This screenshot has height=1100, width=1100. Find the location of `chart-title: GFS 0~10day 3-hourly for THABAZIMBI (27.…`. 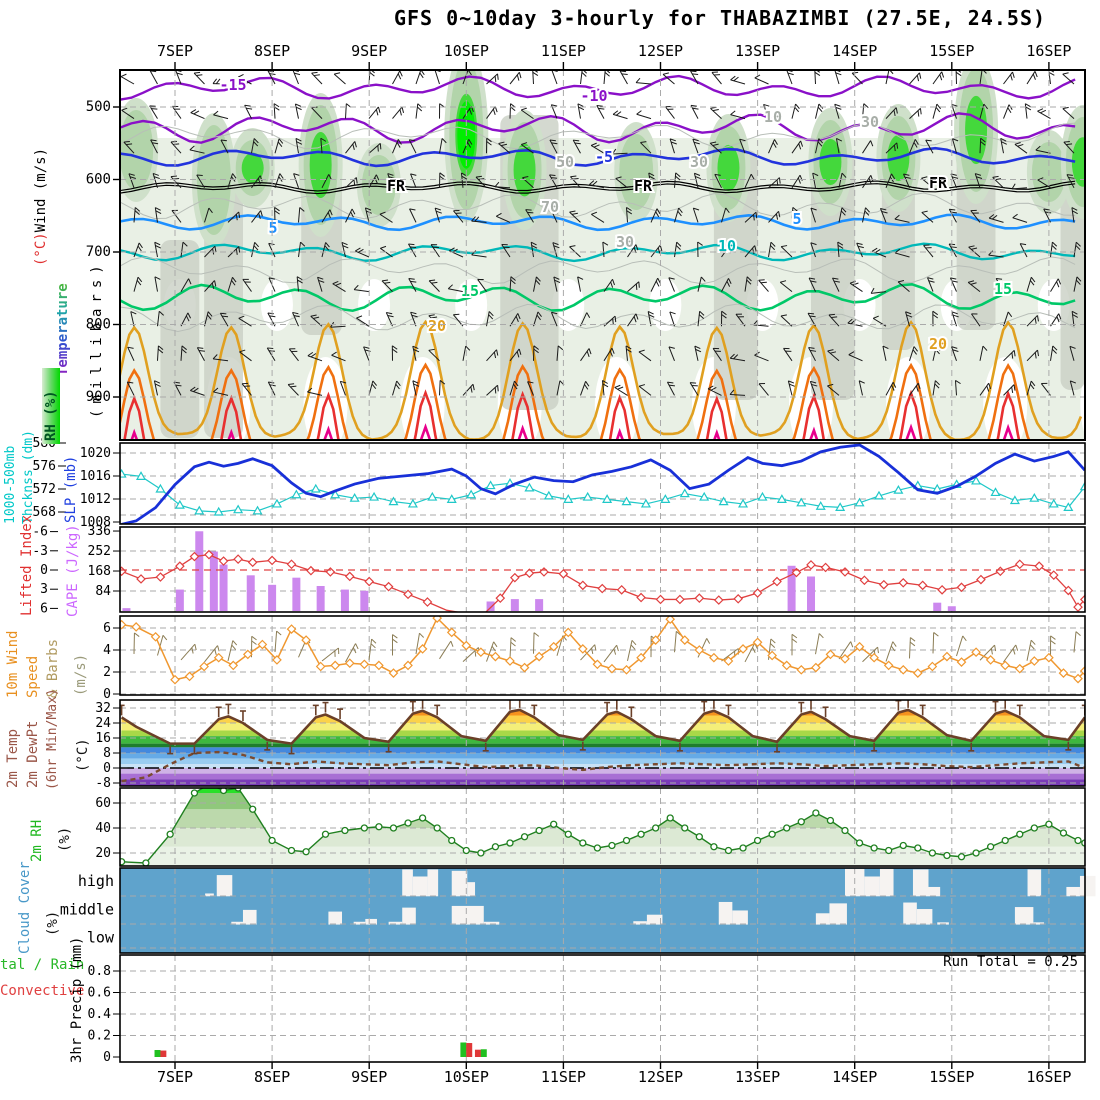

chart-title: GFS 0~10day 3-hourly for THABAZIMBI (27.… is located at coordinates (720, 18).